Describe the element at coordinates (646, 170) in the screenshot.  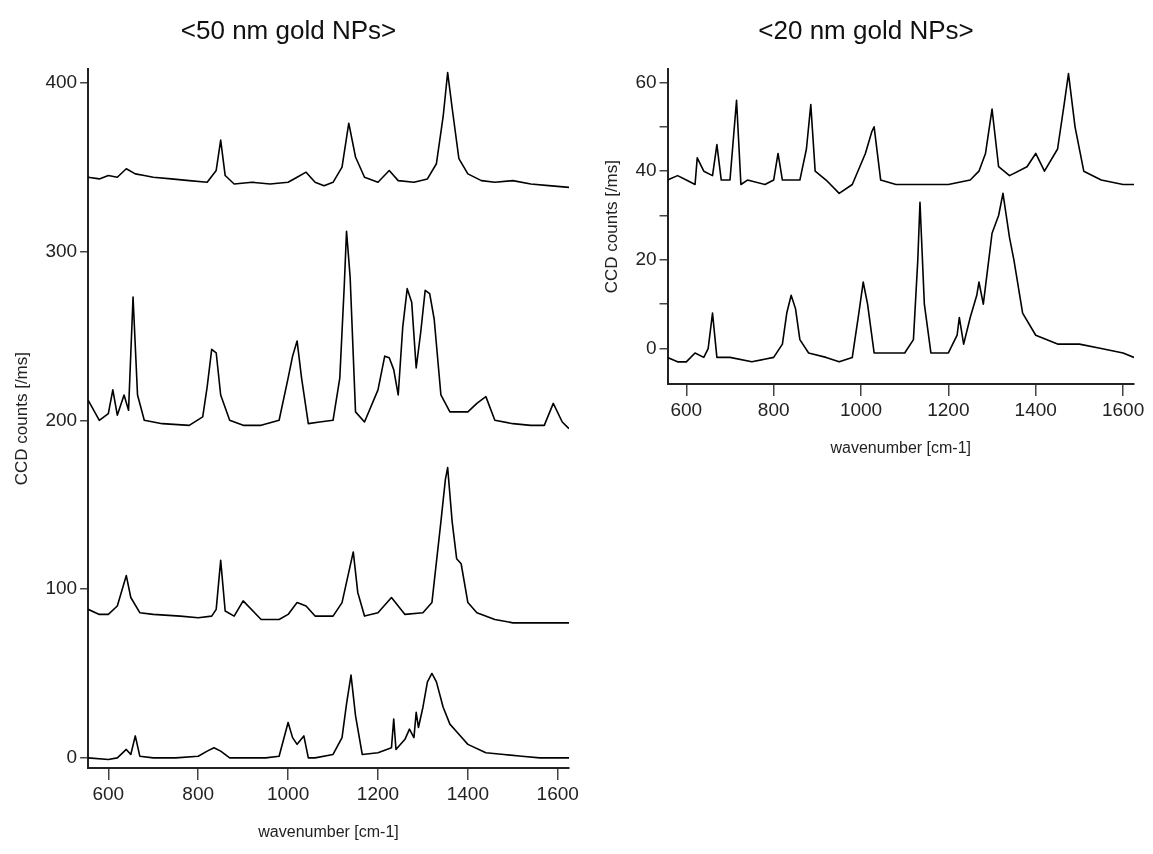
I see `y-tick-label: 40` at that location.